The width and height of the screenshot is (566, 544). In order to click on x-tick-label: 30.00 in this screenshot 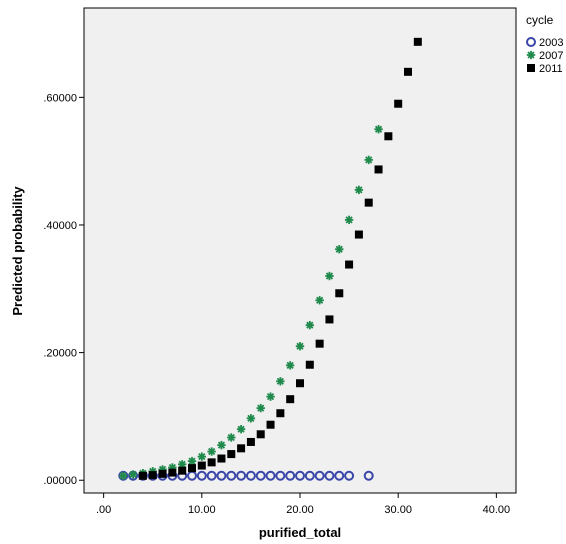, I will do `click(398, 510)`.